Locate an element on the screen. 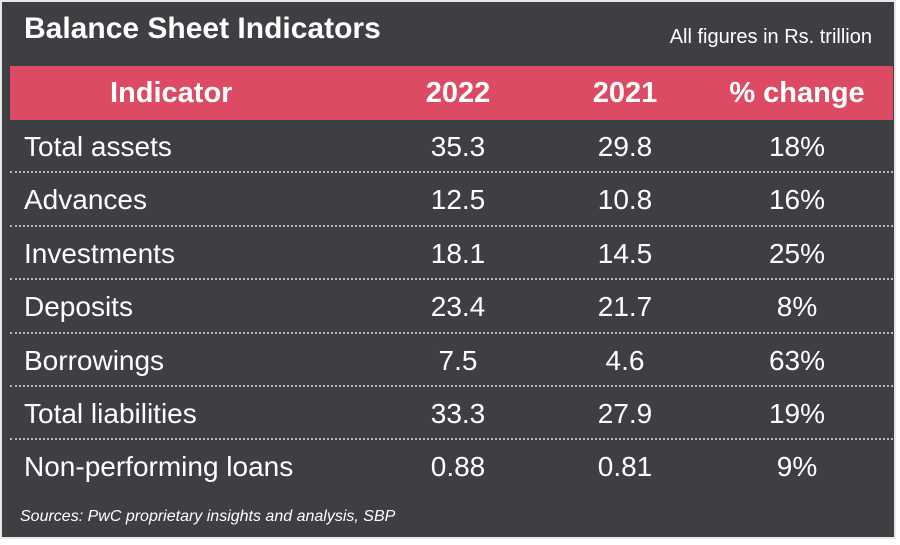  percent-change: 9% is located at coordinates (797, 467).